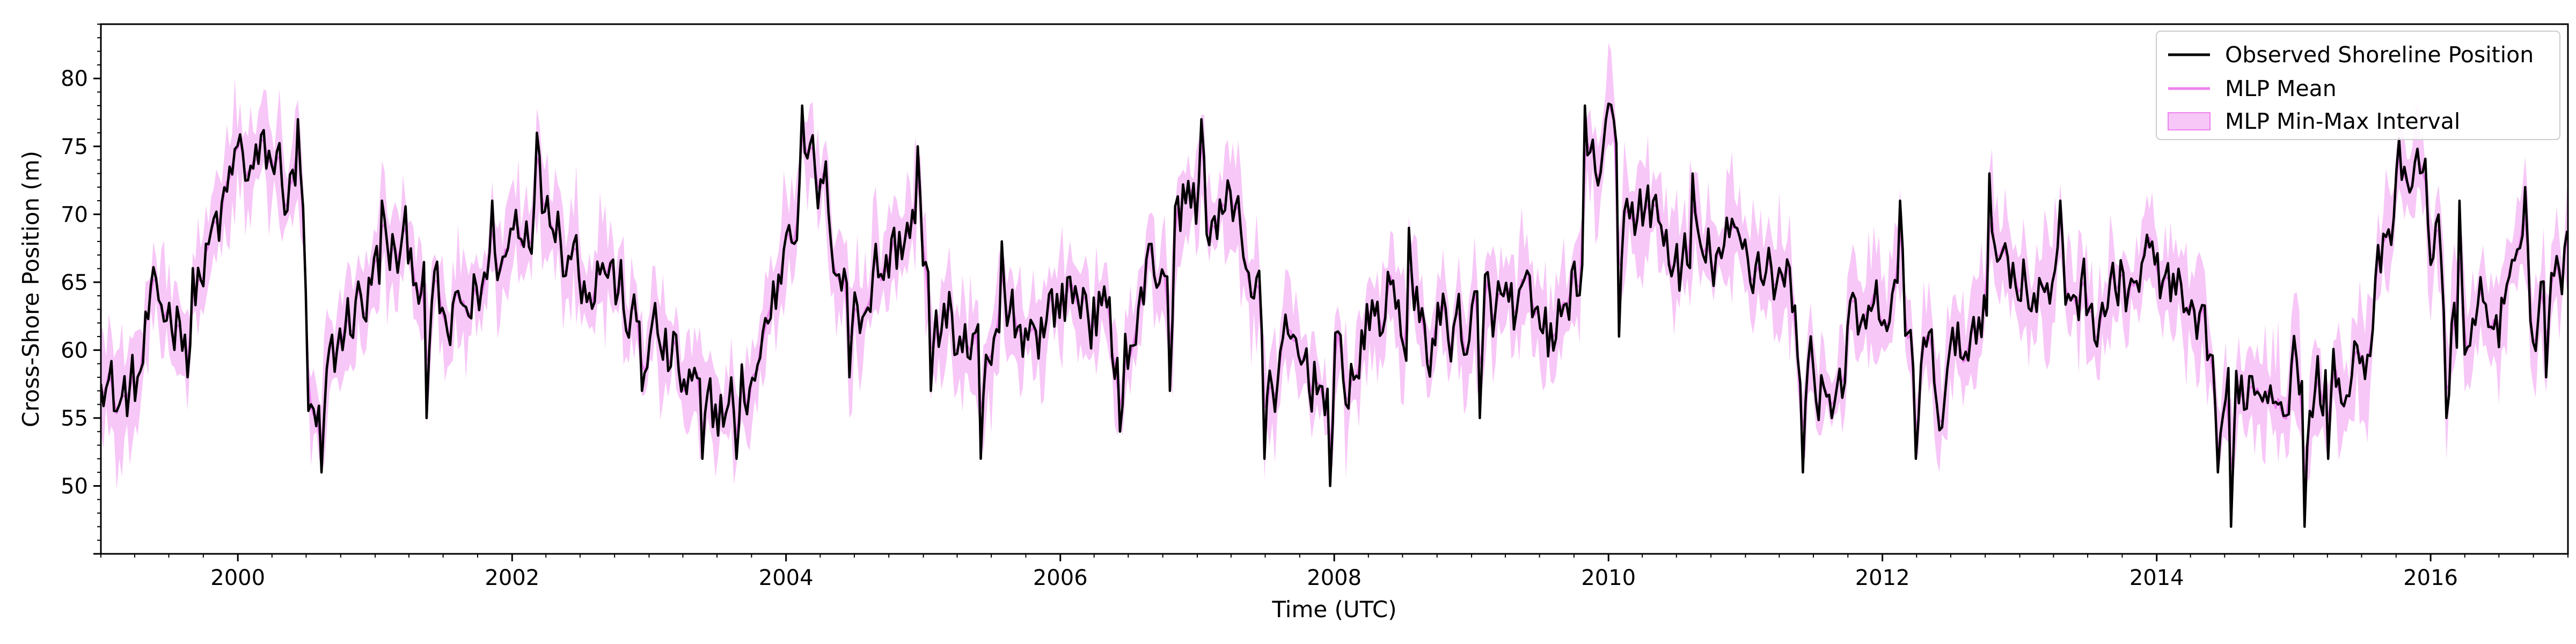 The height and width of the screenshot is (644, 2576). I want to click on x-tick-label: 2004, so click(786, 578).